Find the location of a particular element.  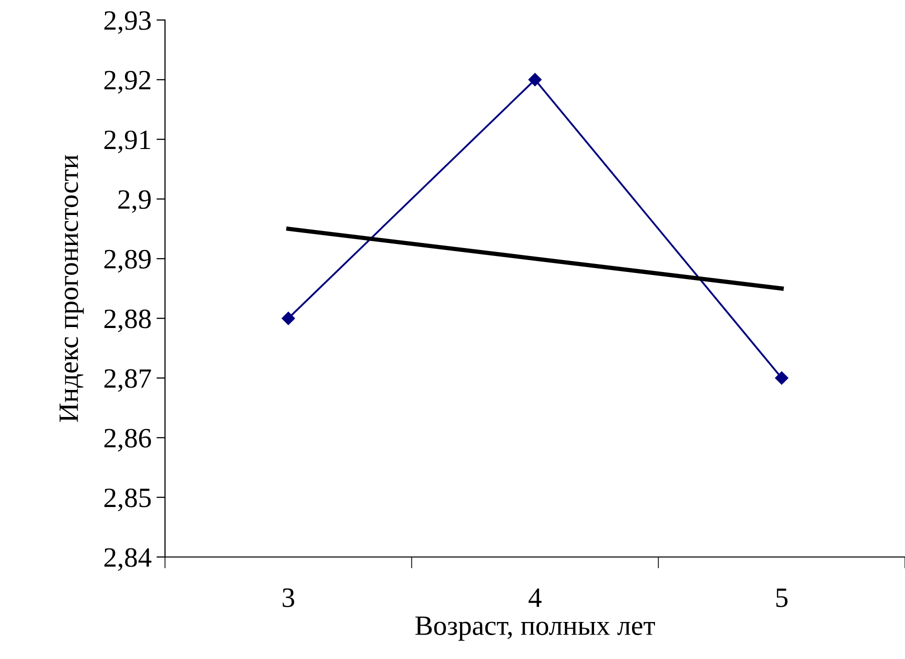

y-tick-label: 2,92 is located at coordinates (127, 82).